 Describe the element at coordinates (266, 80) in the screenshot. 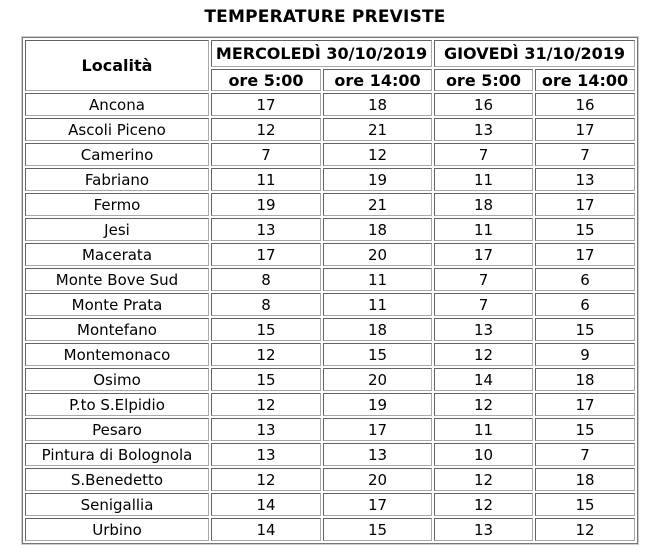

I see `column-header-wed-0500: ore 5:00` at that location.